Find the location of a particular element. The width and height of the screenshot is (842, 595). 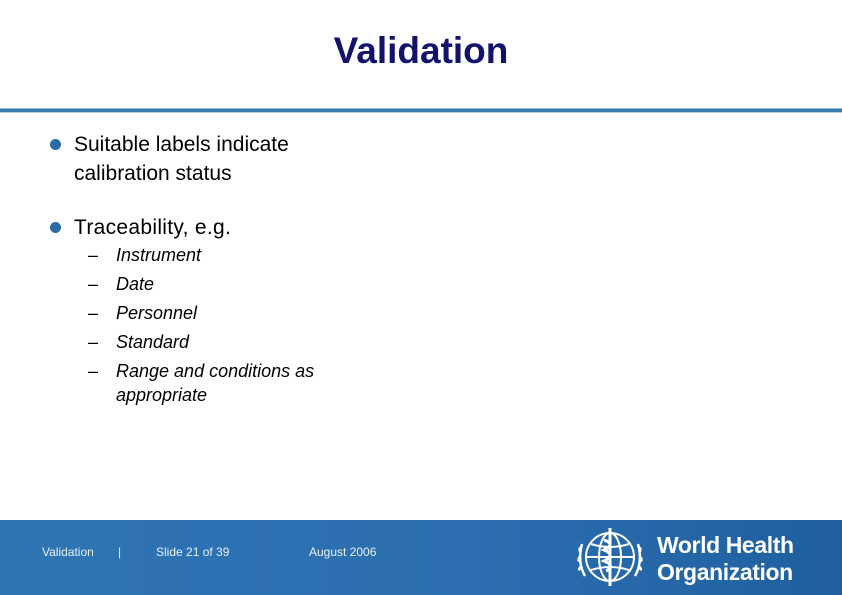

sub-bullet-text: Instrument is located at coordinates (159, 255).